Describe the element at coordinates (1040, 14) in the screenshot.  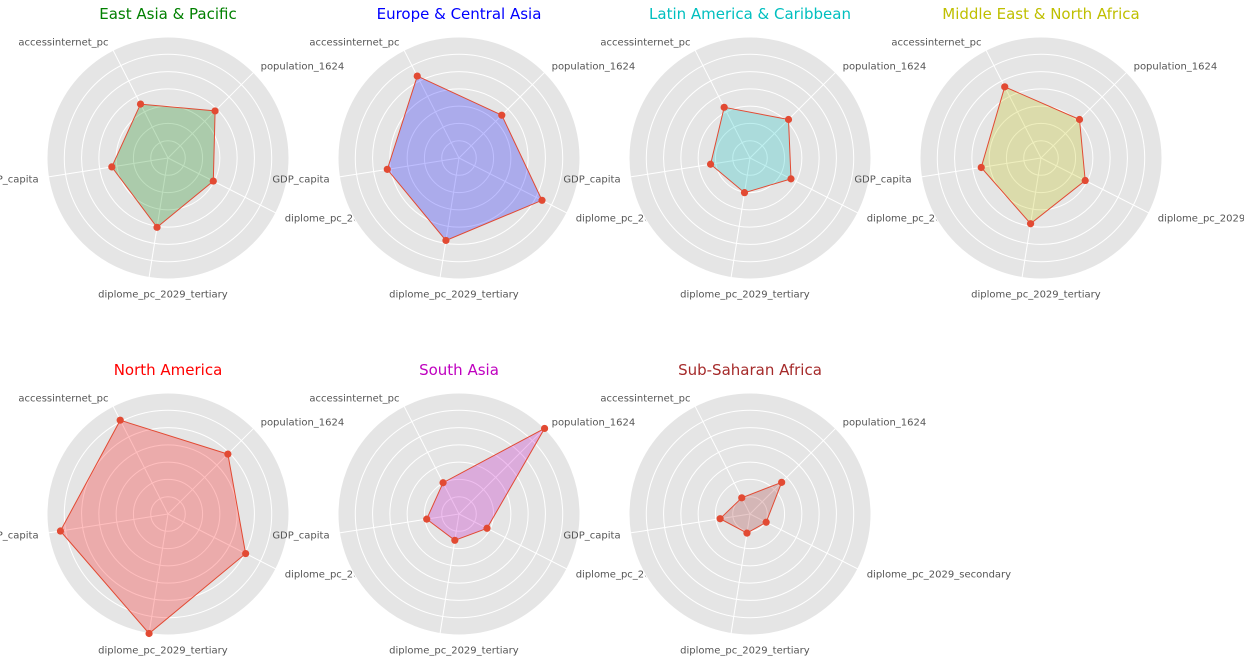
I see `chart-title: Middle East & North Africa` at that location.